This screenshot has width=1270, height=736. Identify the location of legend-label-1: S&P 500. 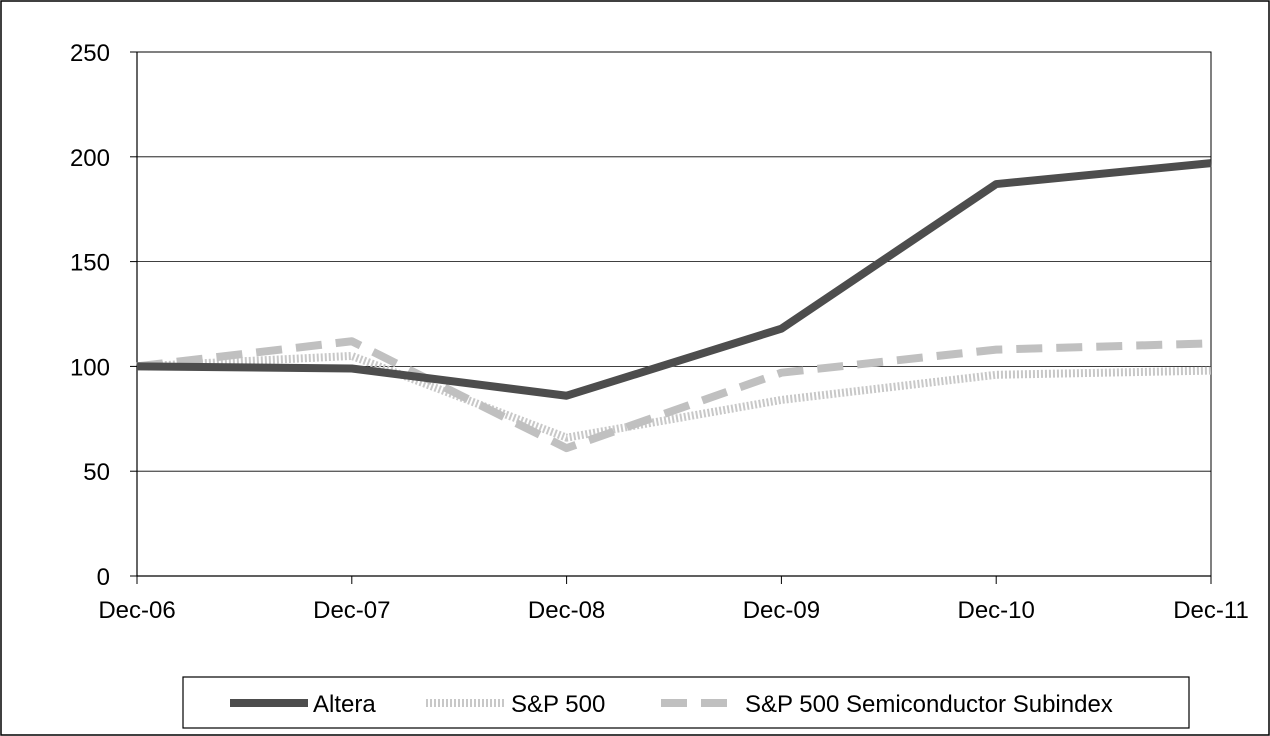
(558, 704).